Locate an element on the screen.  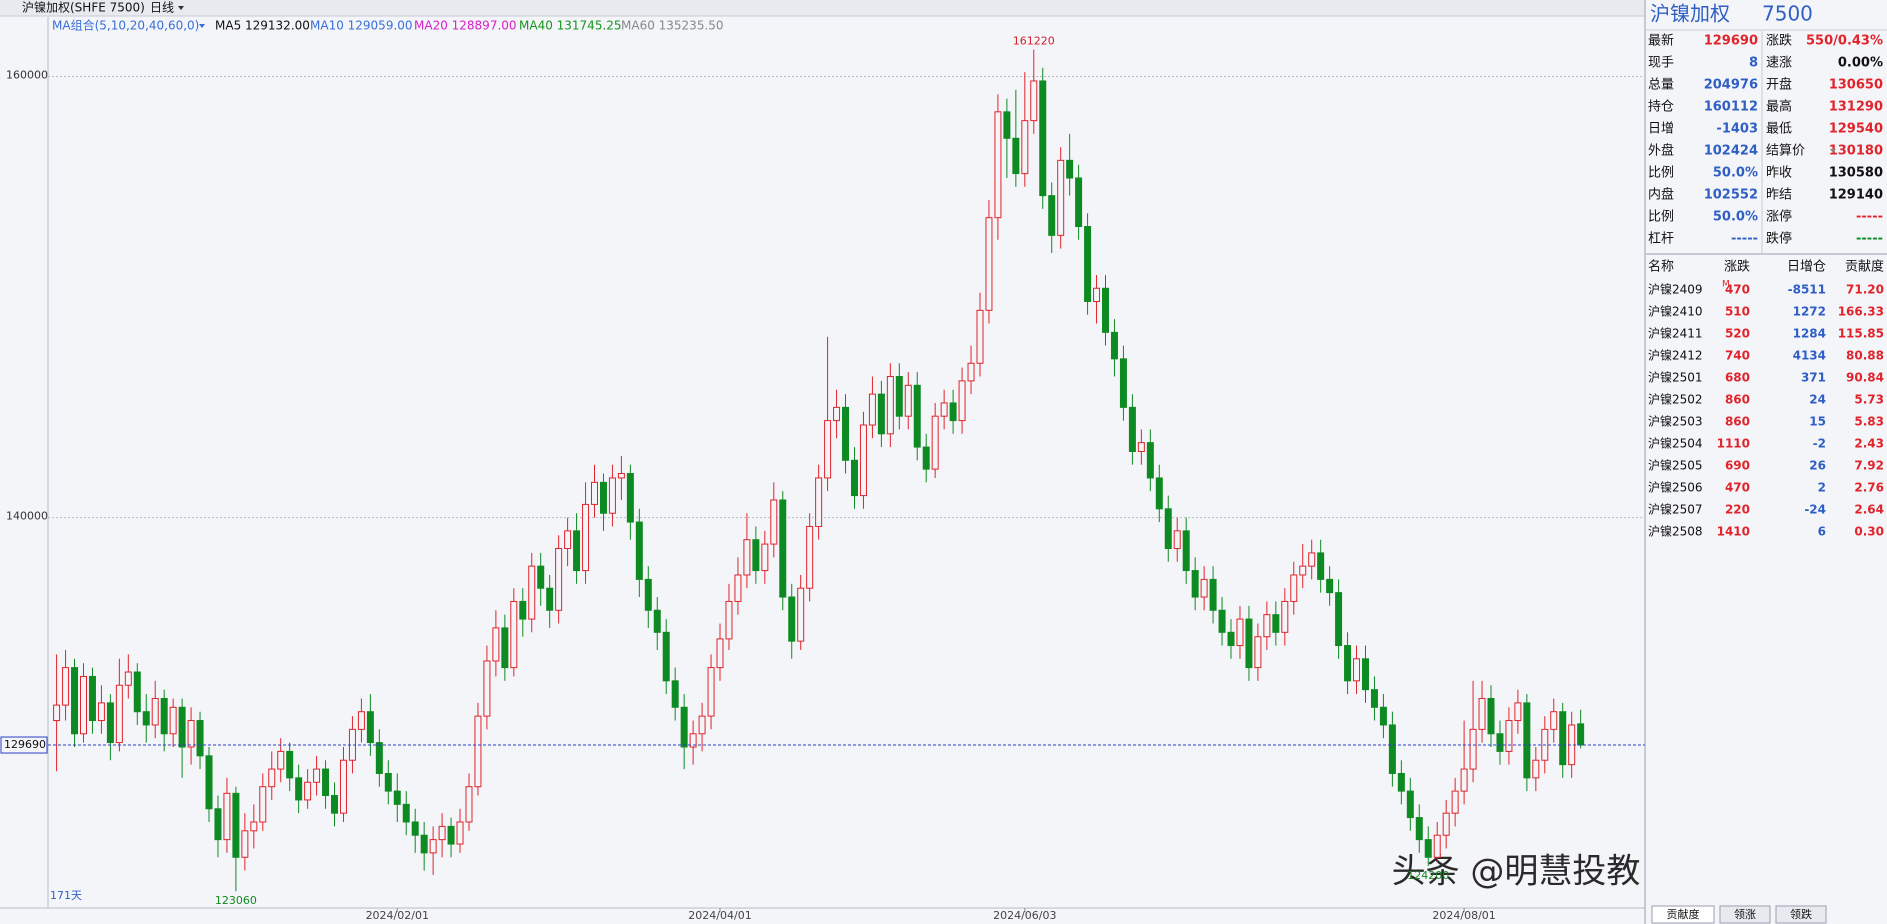
table-cell: 80.88 is located at coordinates (1865, 356).